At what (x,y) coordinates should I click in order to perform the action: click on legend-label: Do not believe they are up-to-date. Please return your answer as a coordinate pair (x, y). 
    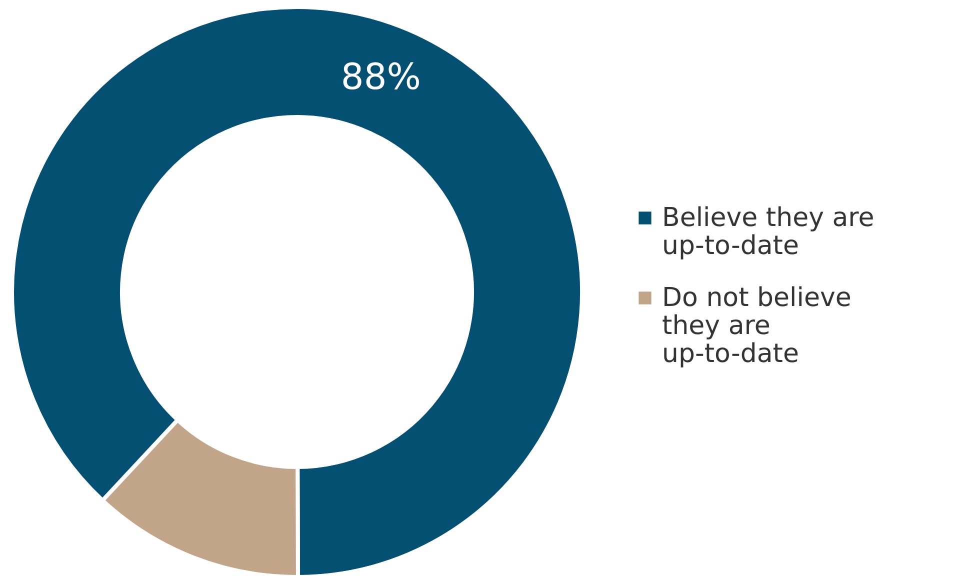
    Looking at the image, I should click on (757, 326).